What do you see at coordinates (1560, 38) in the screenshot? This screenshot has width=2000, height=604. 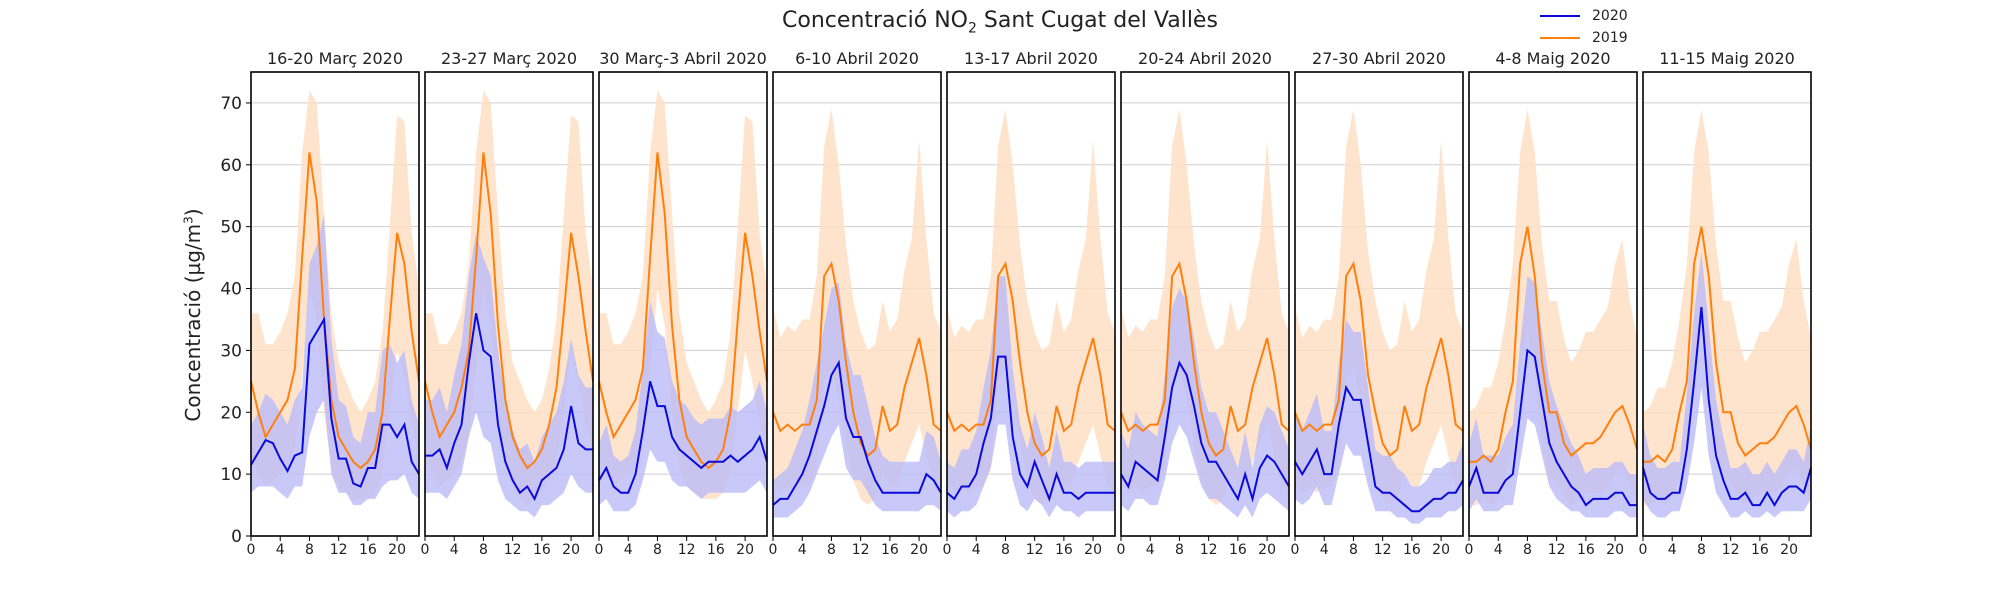 I see `legend-swatch-2019` at bounding box center [1560, 38].